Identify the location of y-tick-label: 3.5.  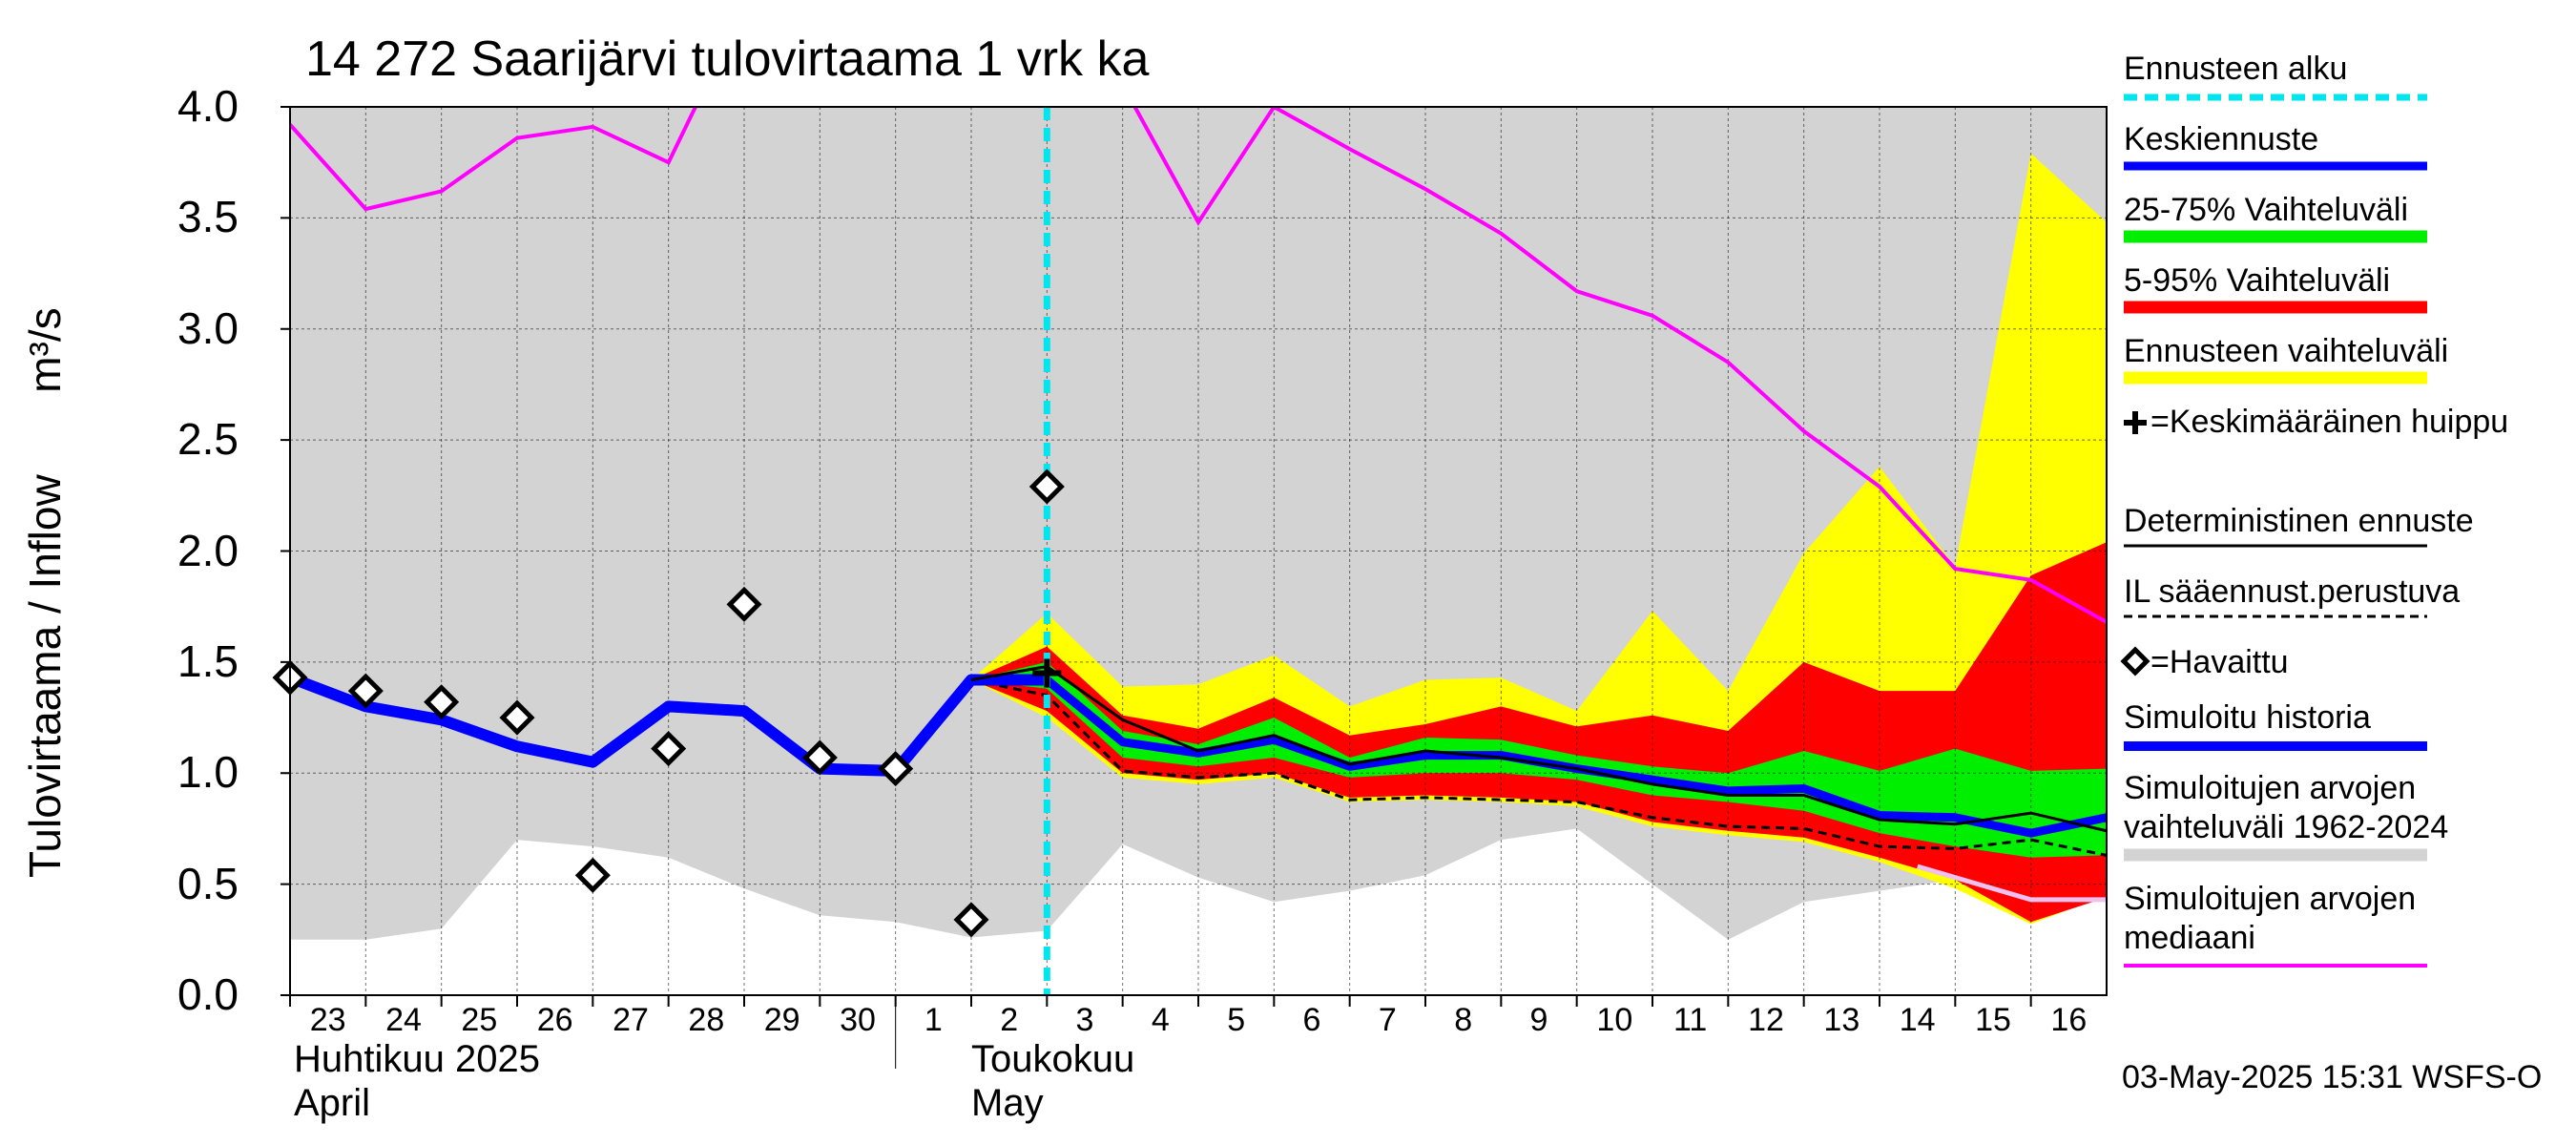
(208, 217).